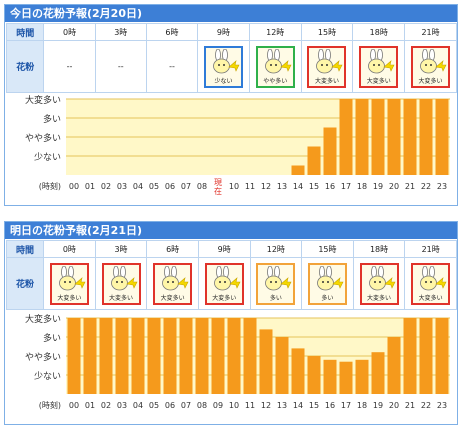 The height and width of the screenshot is (429, 462). I want to click on time-header-label: 時間, so click(25, 32).